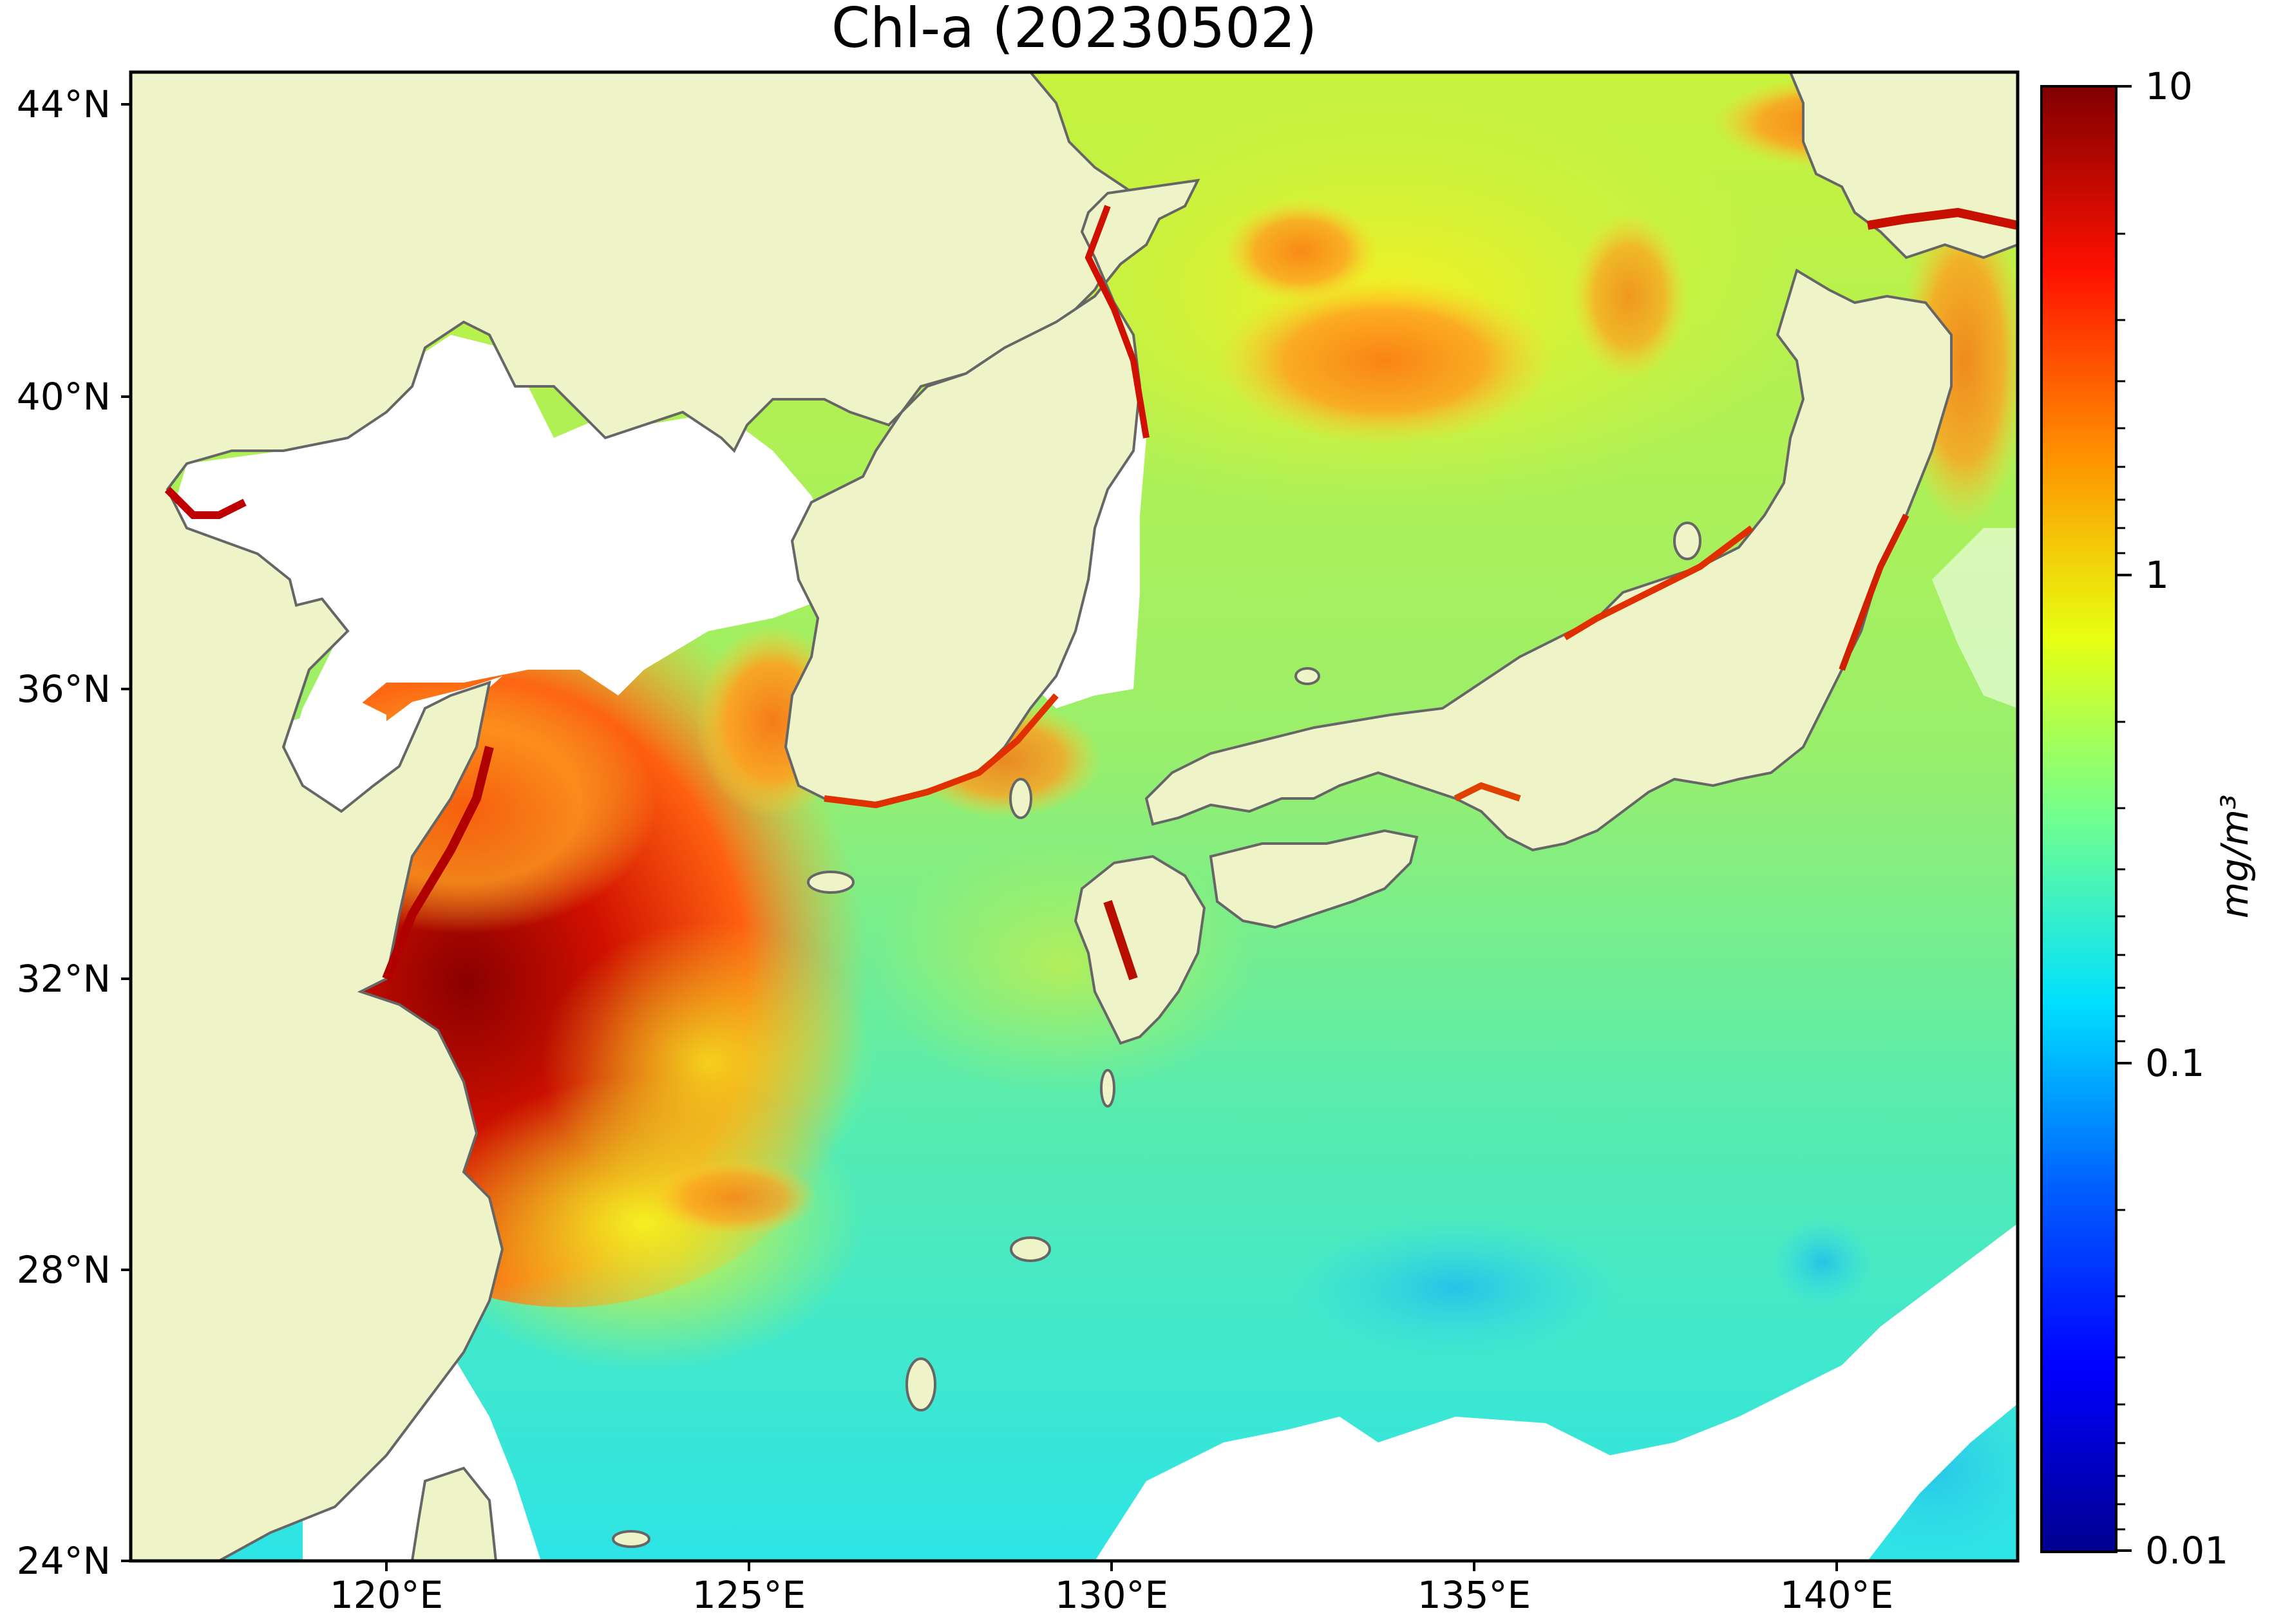  Describe the element at coordinates (2235, 856) in the screenshot. I see `colorbar-unit: mg/m³` at that location.